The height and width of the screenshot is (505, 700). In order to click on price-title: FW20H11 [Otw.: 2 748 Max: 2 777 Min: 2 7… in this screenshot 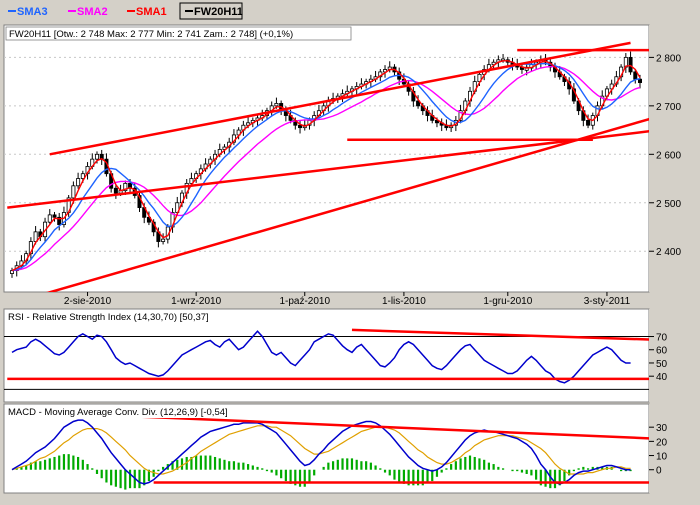, I will do `click(151, 34)`.